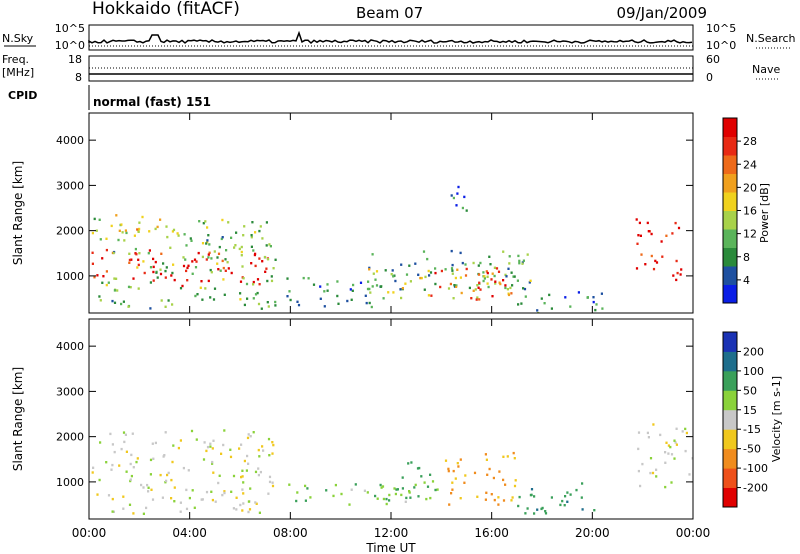 The width and height of the screenshot is (800, 554). Describe the element at coordinates (152, 102) in the screenshot. I see `cpid-text: normal (fast) 151` at that location.